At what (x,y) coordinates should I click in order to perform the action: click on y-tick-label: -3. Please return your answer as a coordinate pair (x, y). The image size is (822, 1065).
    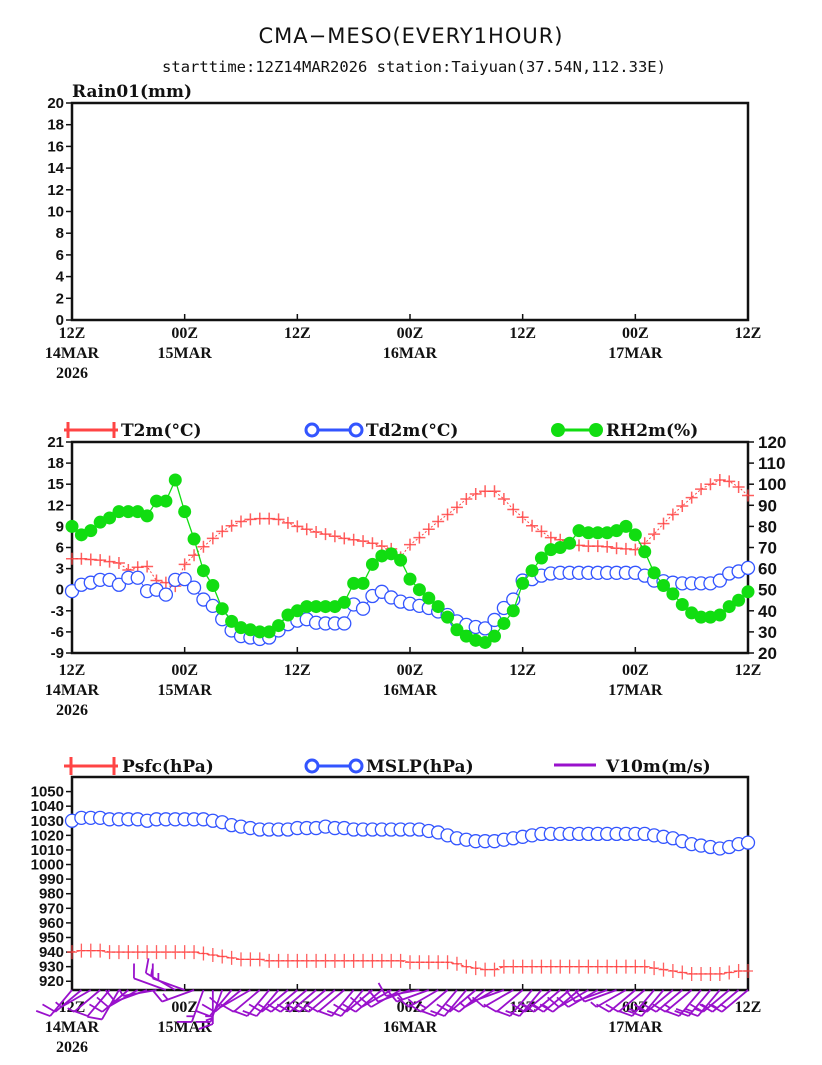
    Looking at the image, I should click on (57, 611).